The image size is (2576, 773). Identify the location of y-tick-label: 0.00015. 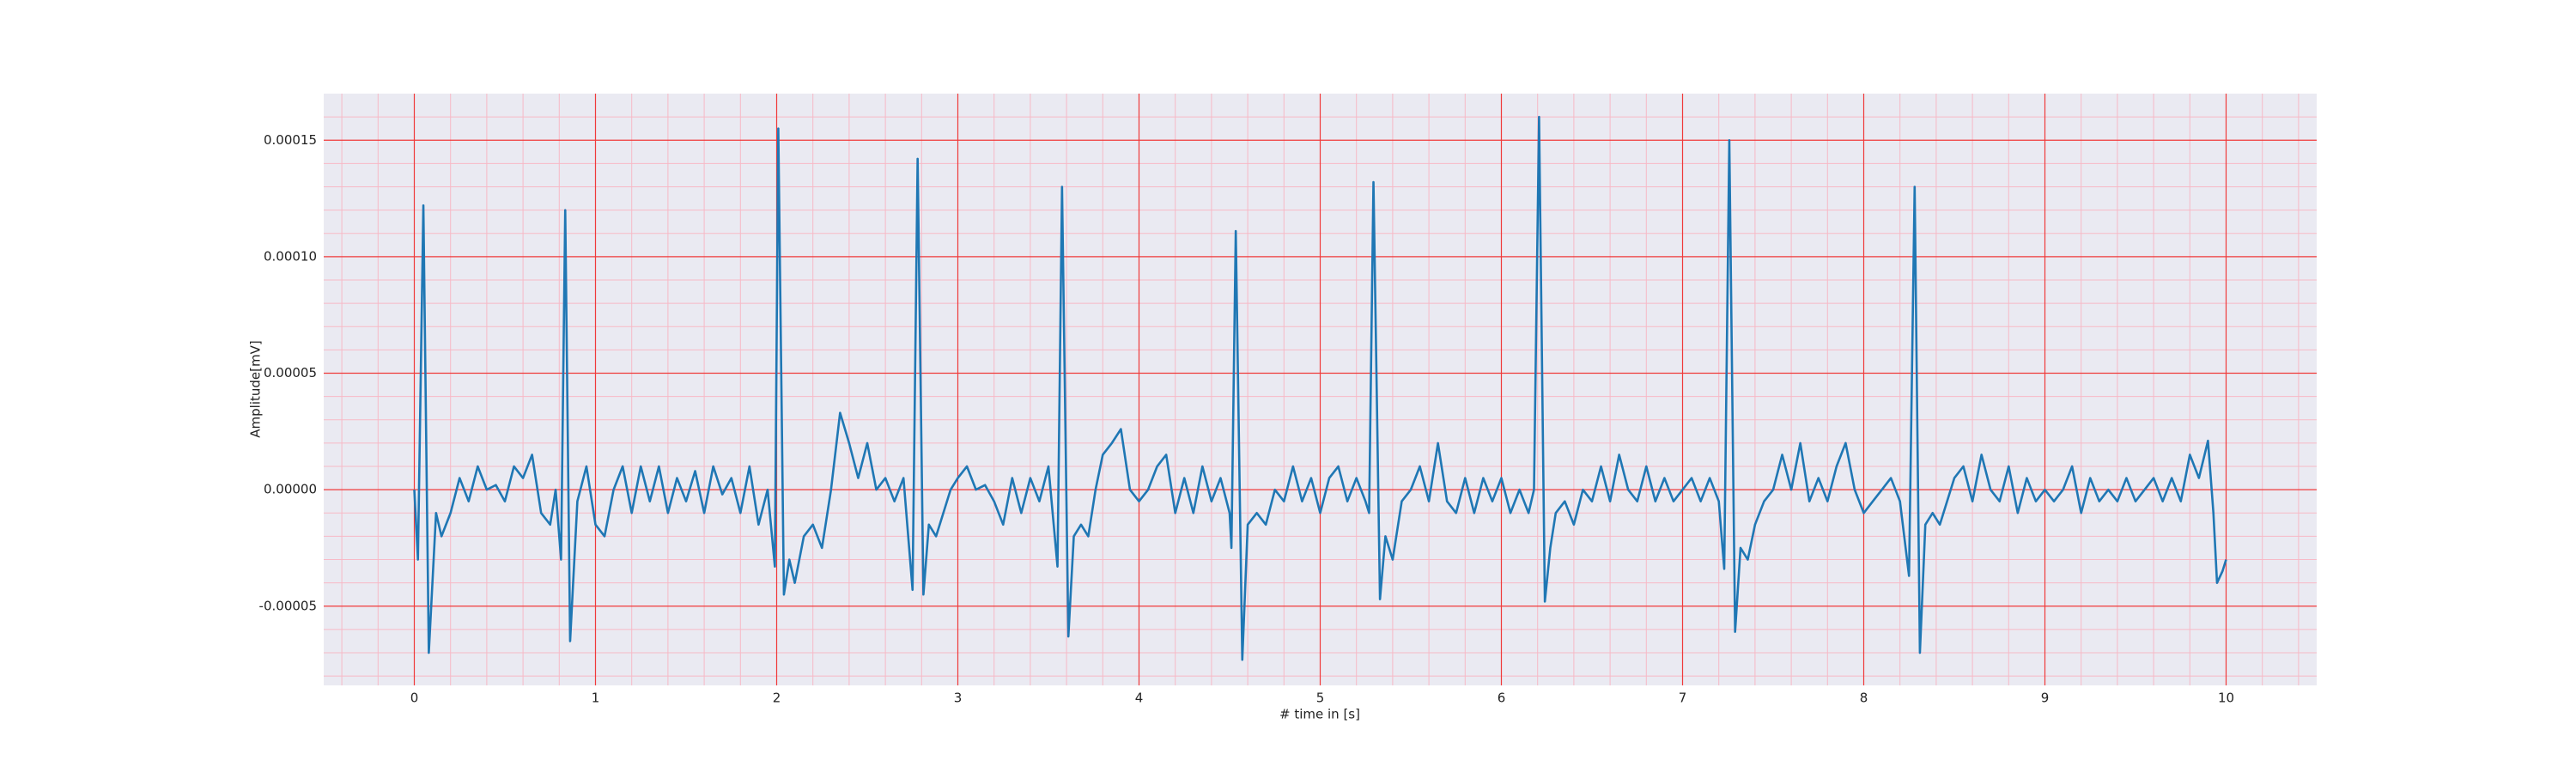
(291, 140).